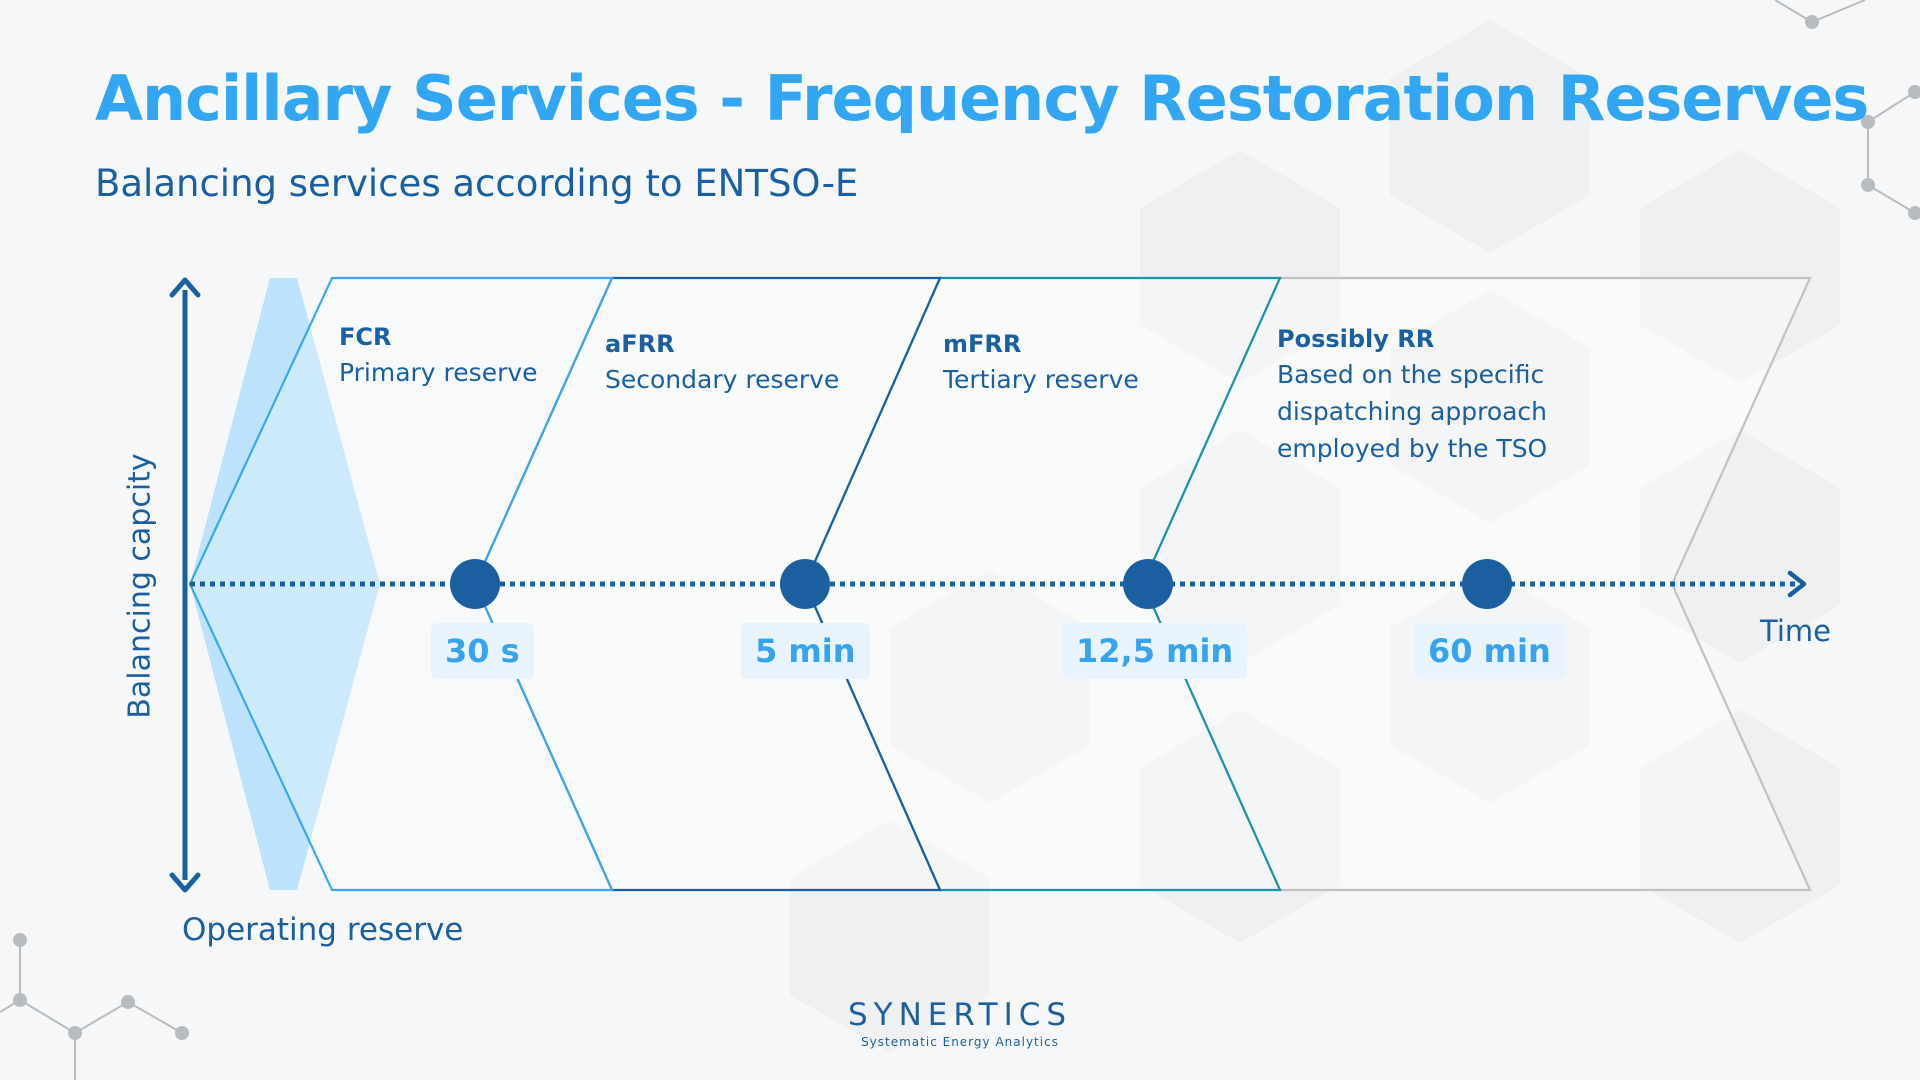 The height and width of the screenshot is (1080, 1920). I want to click on phase-afrr-name: aFRR, so click(640, 344).